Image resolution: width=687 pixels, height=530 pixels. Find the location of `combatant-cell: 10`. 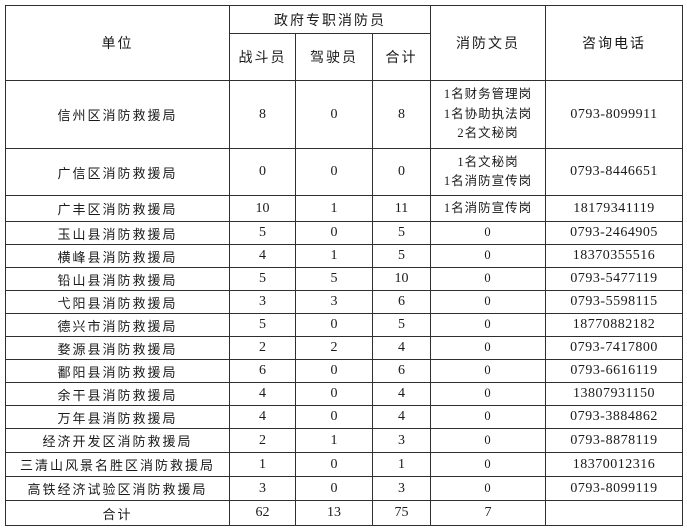

combatant-cell: 10 is located at coordinates (262, 208).